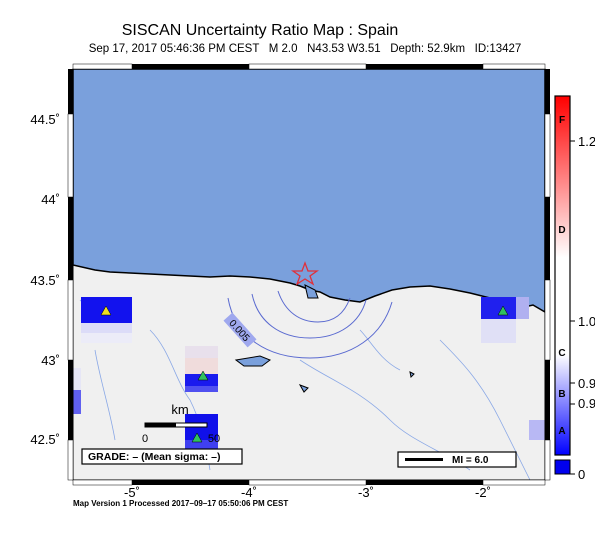 Image resolution: width=595 pixels, height=546 pixels. Describe the element at coordinates (45, 119) in the screenshot. I see `lat-tick: 44.5˚` at that location.